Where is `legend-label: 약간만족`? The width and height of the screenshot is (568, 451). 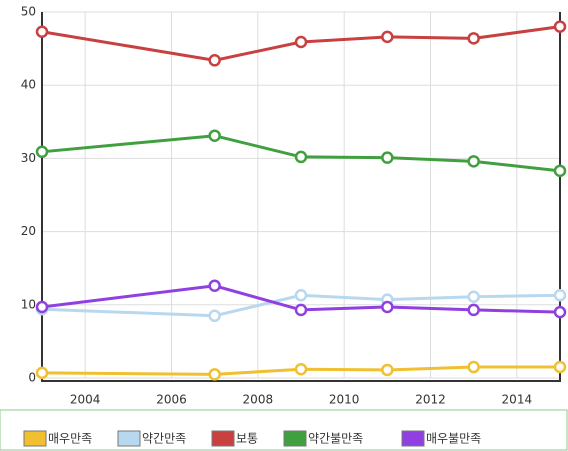 legend-label: 약간만족 is located at coordinates (164, 438).